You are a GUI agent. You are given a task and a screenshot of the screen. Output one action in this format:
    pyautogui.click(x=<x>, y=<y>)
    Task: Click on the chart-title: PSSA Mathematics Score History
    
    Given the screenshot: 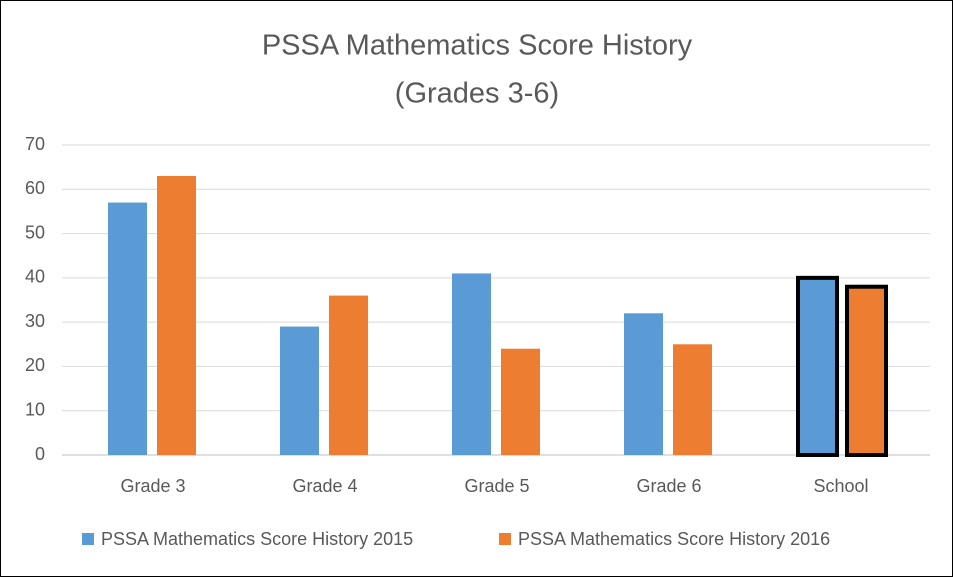 What is the action you would take?
    pyautogui.click(x=477, y=46)
    